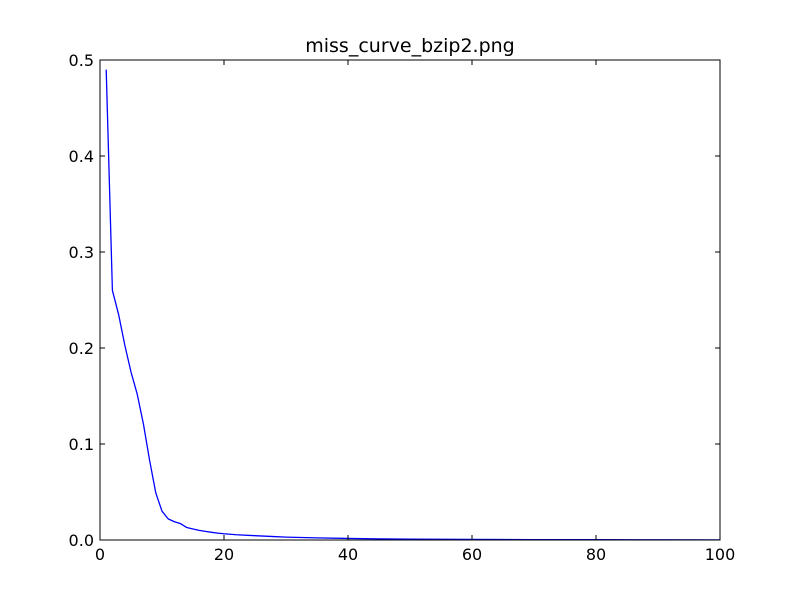 The image size is (800, 600). Describe the element at coordinates (100, 554) in the screenshot. I see `x-tick-label: 0` at that location.